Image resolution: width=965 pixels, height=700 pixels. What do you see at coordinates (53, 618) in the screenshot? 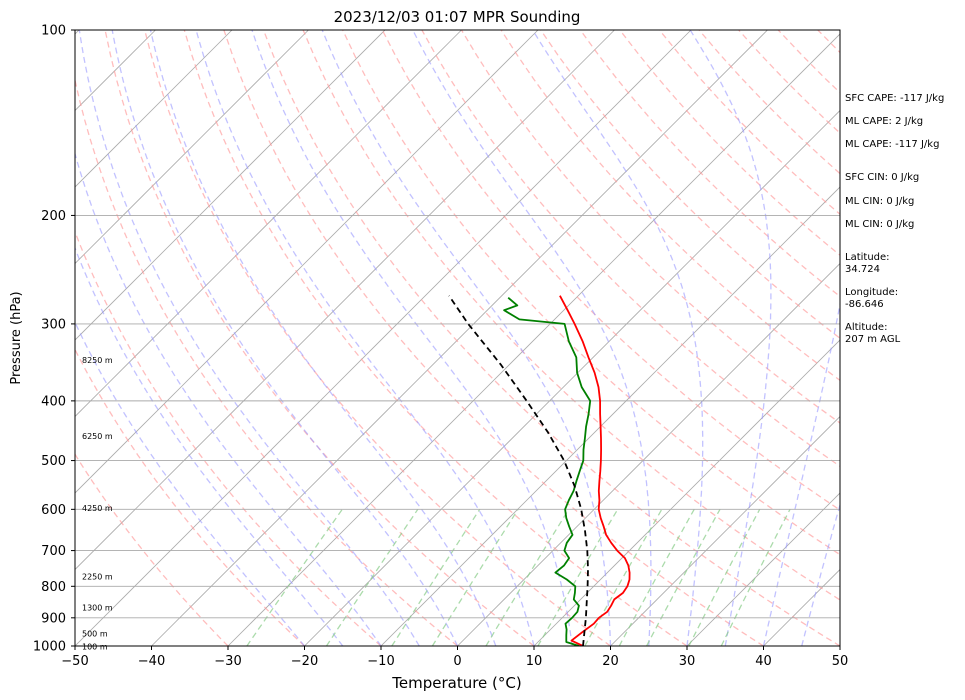
I see `y-tick-label: 900` at bounding box center [53, 618].